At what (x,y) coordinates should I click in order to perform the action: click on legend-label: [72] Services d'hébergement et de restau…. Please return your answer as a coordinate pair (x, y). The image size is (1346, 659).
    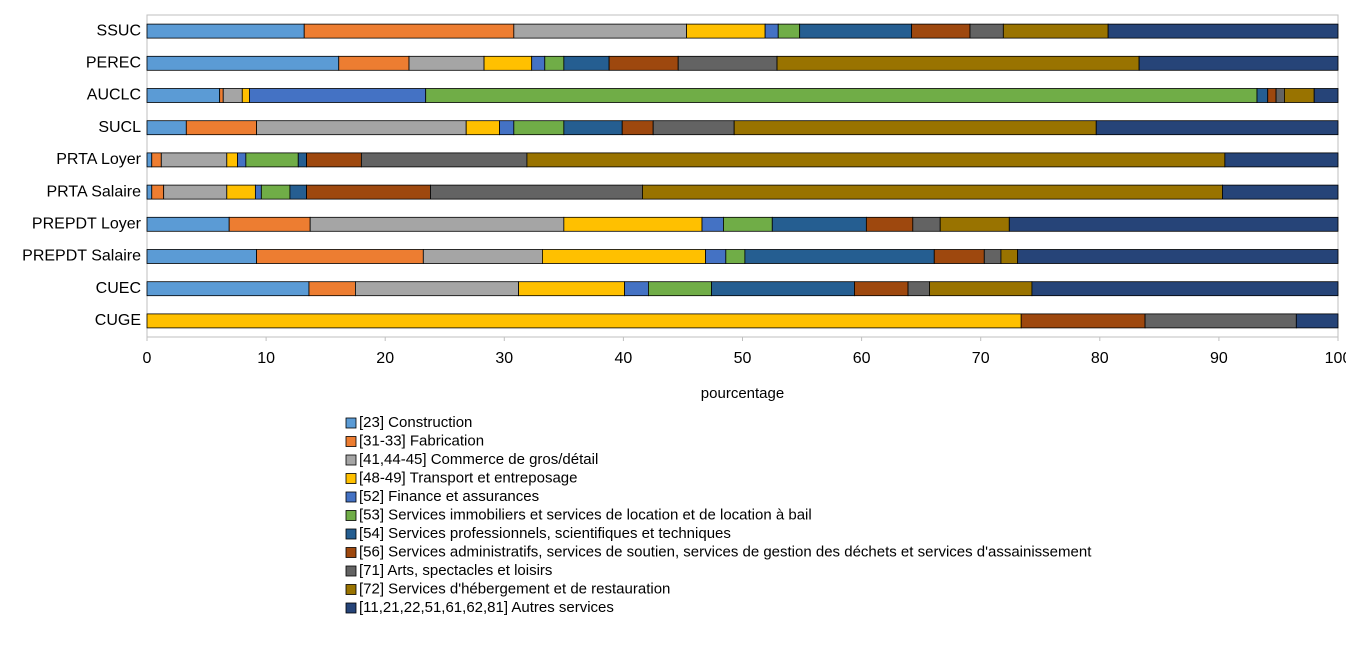
    Looking at the image, I should click on (514, 588).